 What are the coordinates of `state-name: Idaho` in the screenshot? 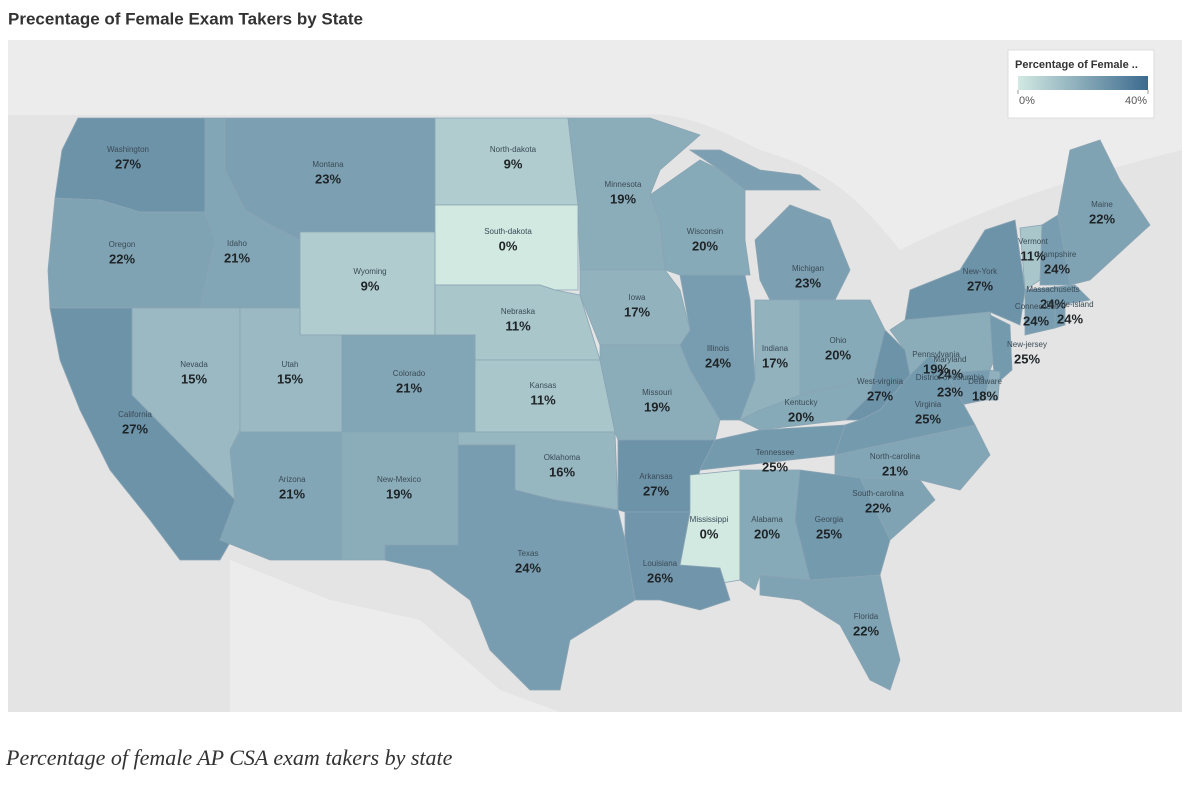 It's located at (237, 243).